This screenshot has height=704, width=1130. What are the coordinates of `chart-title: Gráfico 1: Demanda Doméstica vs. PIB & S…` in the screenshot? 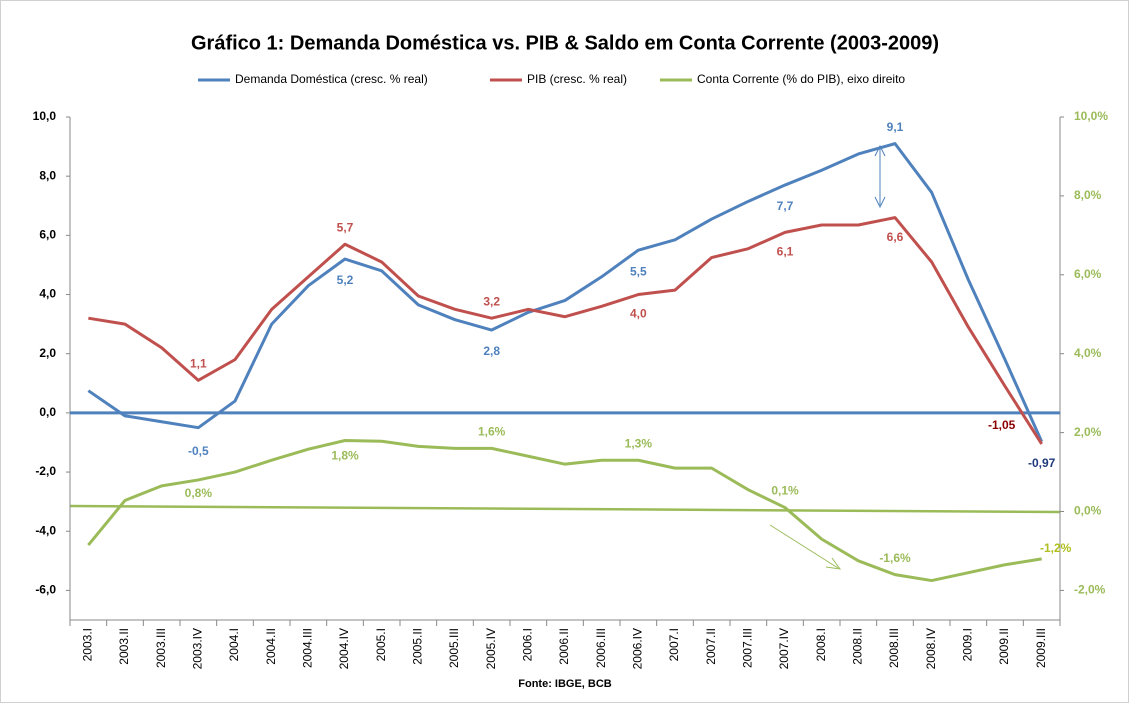 It's located at (565, 43).